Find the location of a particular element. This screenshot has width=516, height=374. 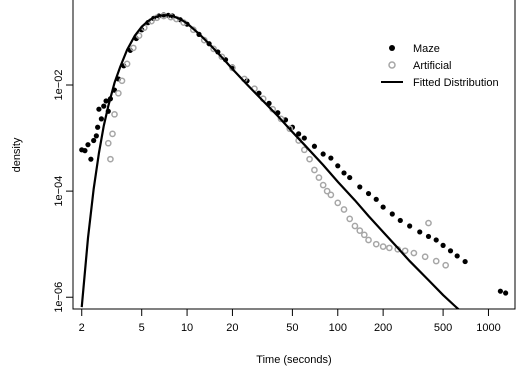

y-tick-label: 1e−04 is located at coordinates (59, 191).